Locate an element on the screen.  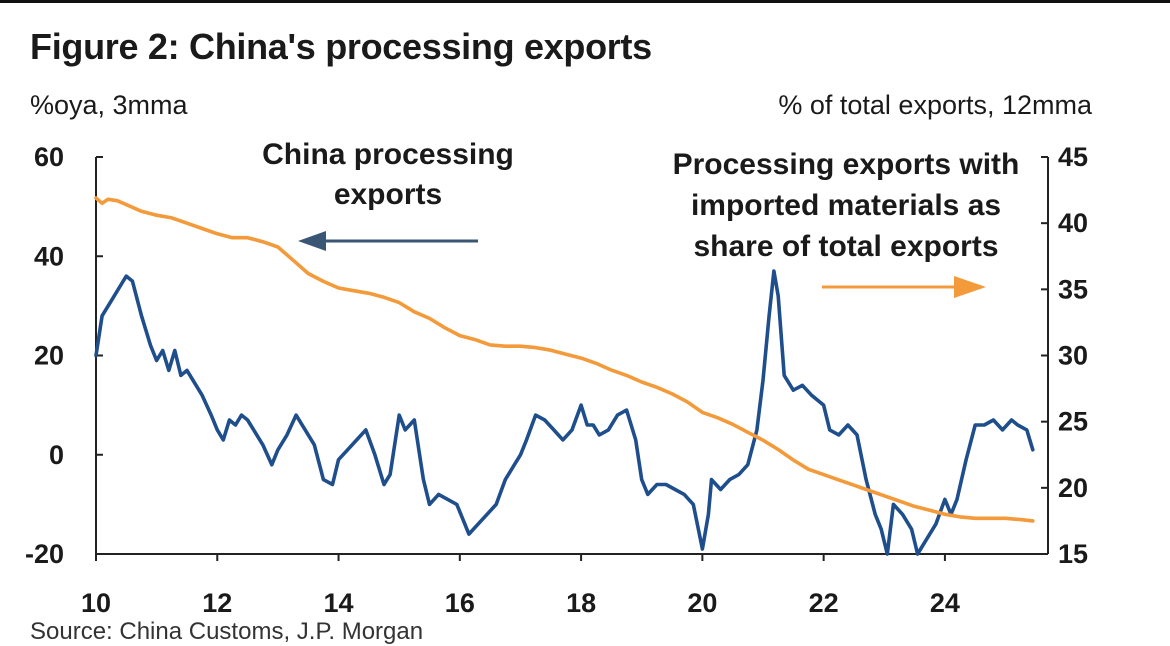
right-tick-label: 30 is located at coordinates (1073, 356).